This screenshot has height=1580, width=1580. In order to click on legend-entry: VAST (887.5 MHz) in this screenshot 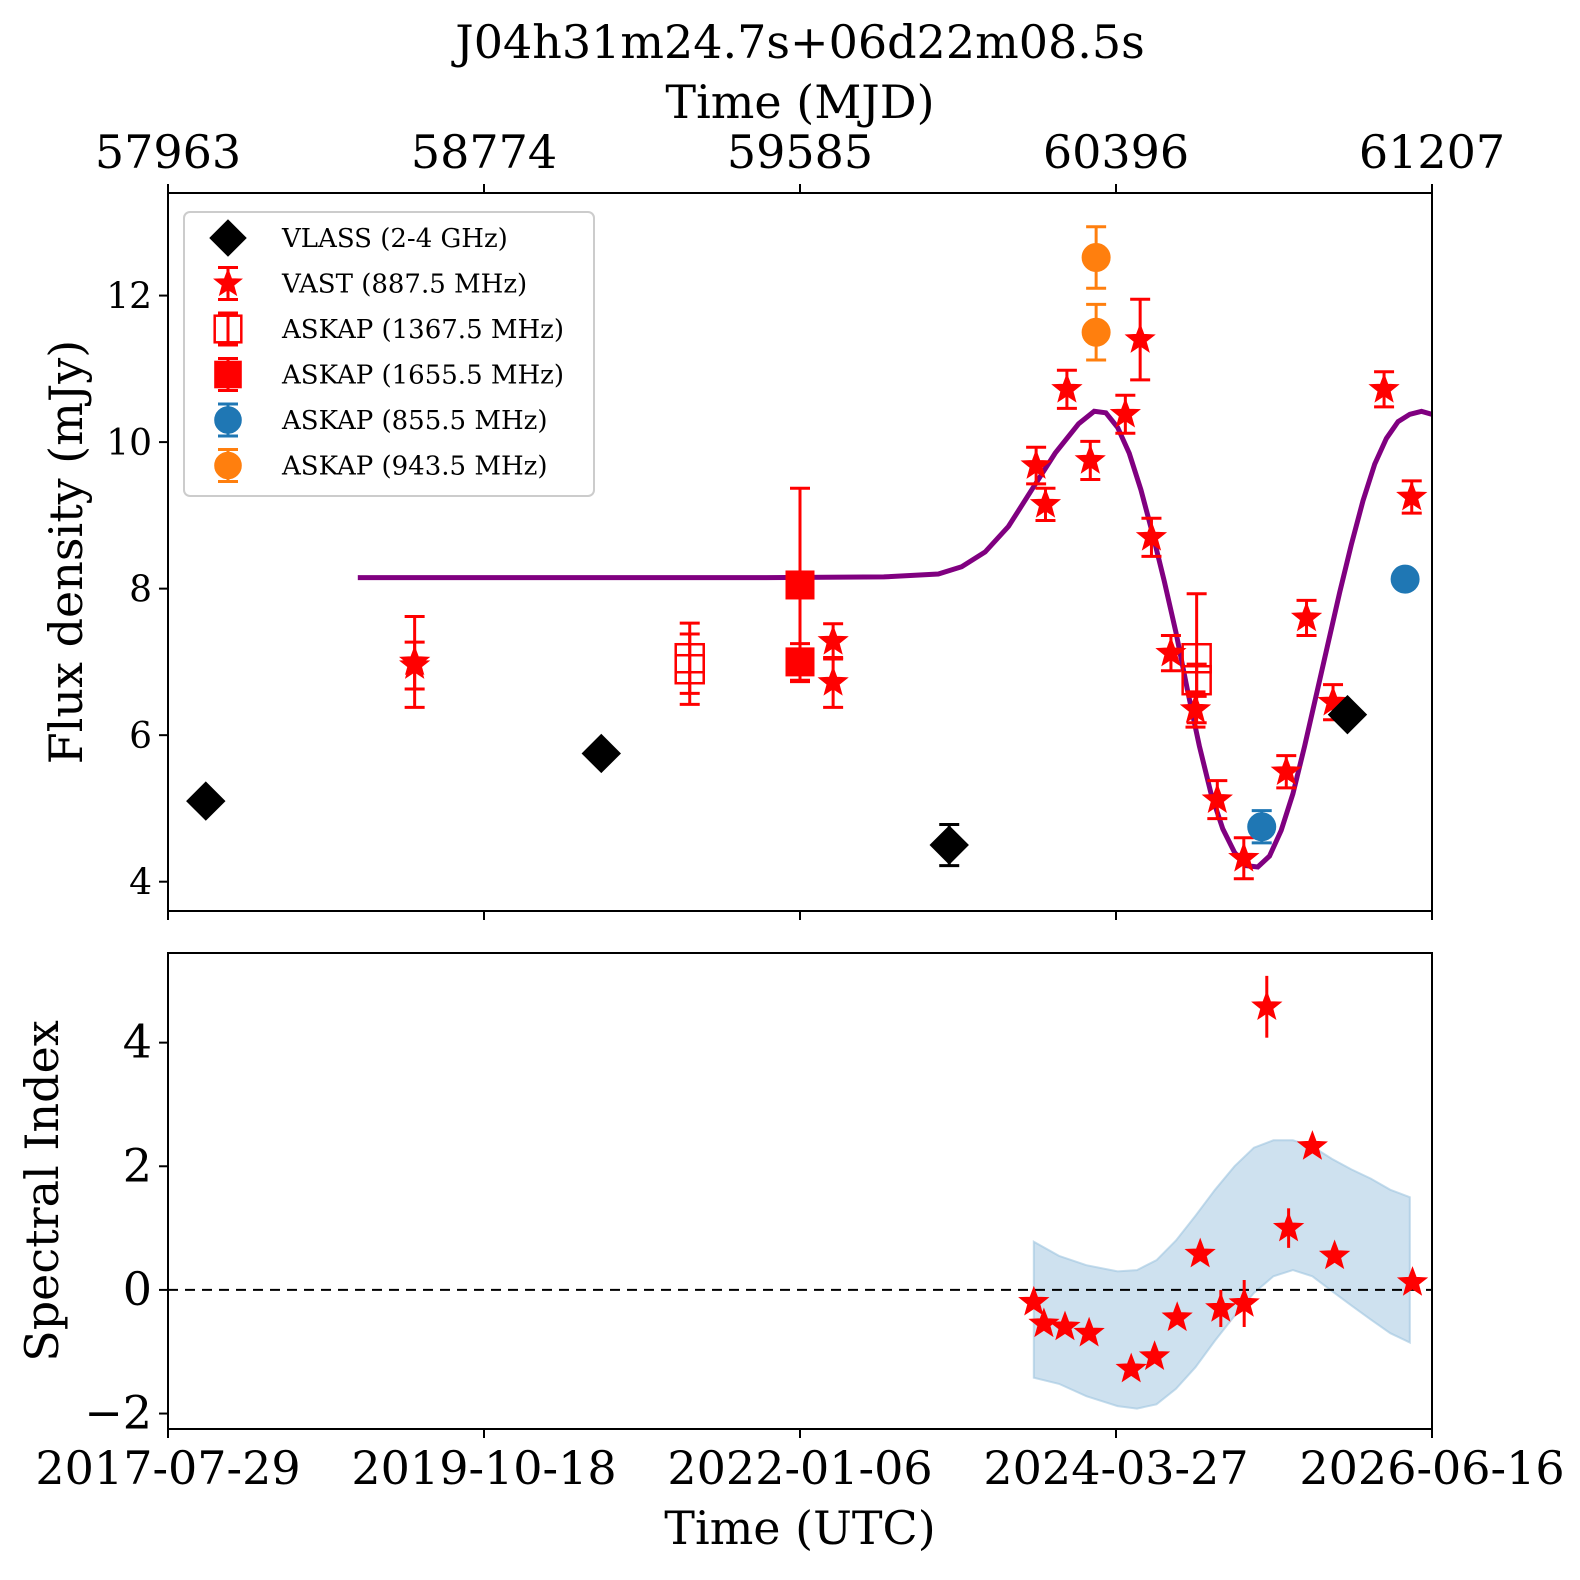, I will do `click(370, 283)`.